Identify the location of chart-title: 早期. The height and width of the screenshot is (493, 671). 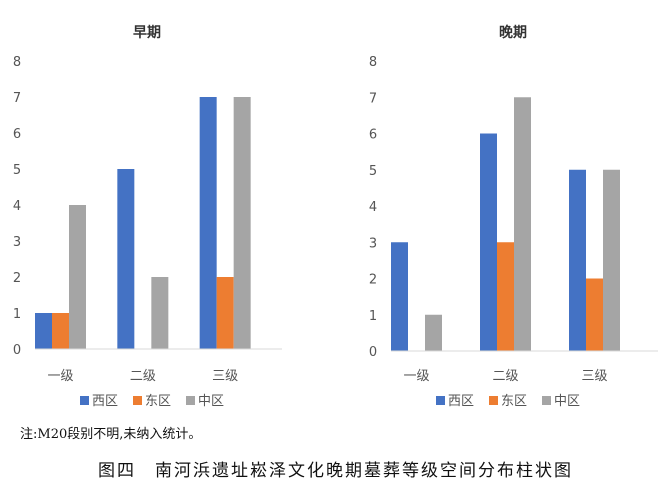
(147, 33).